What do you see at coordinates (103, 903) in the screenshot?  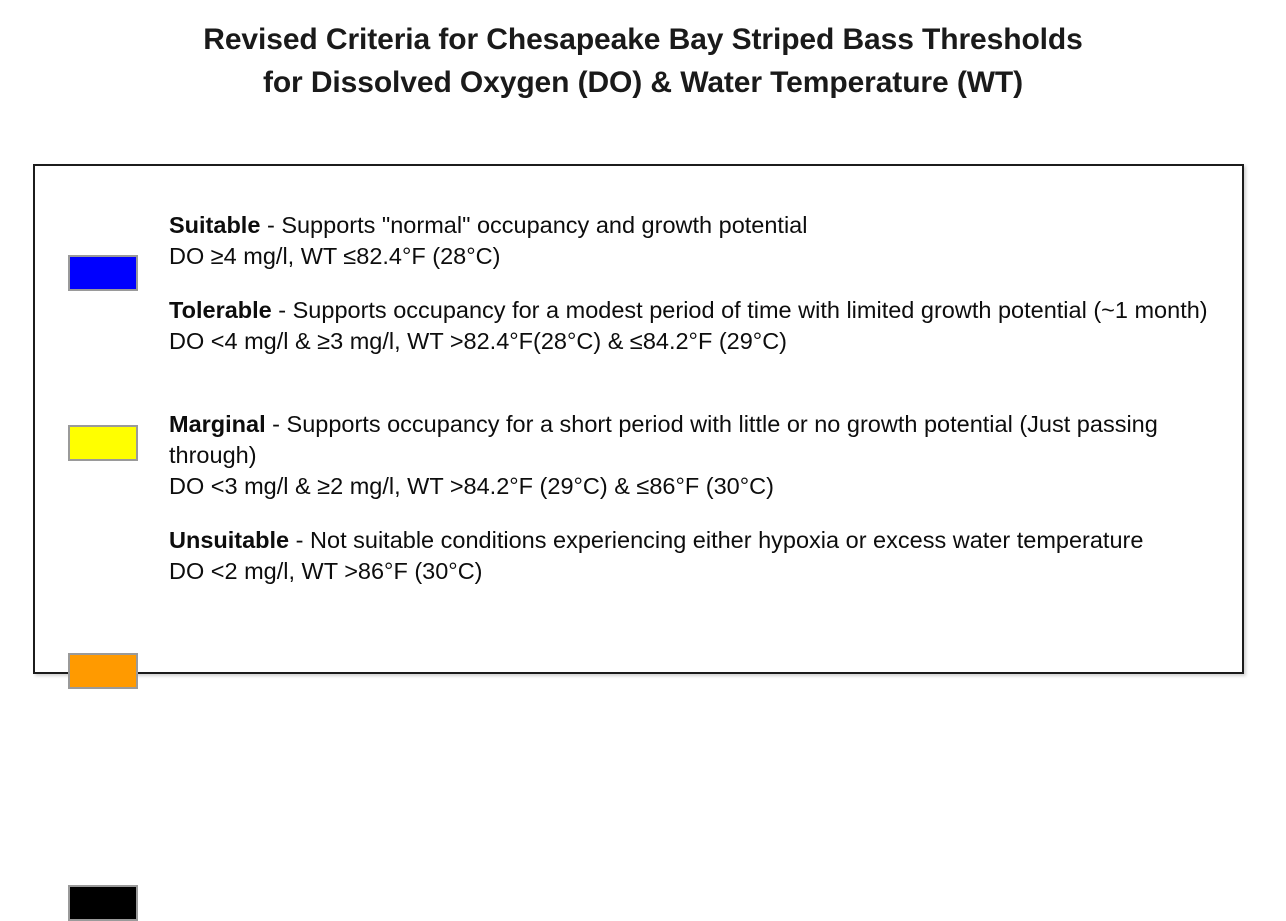 I see `color-swatch-unsuitable` at bounding box center [103, 903].